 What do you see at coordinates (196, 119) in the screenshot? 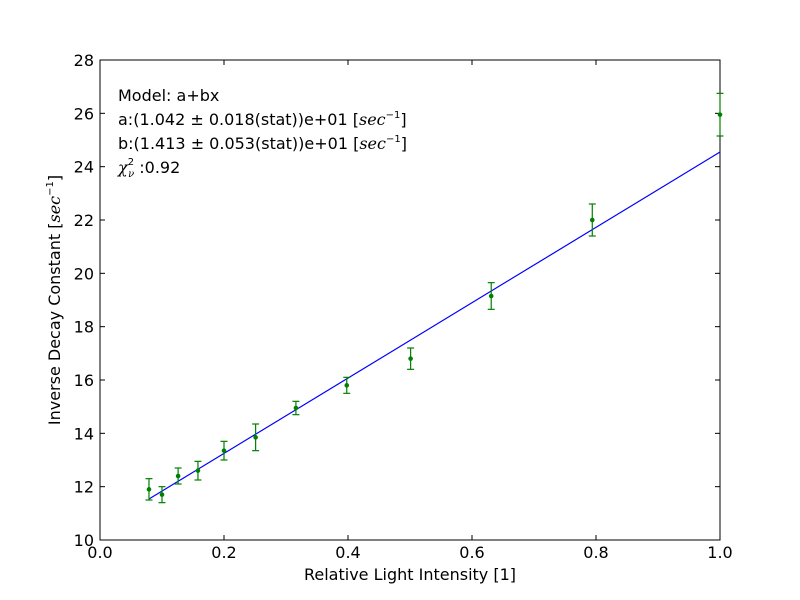
I see `annotation-a-pm: ±` at bounding box center [196, 119].